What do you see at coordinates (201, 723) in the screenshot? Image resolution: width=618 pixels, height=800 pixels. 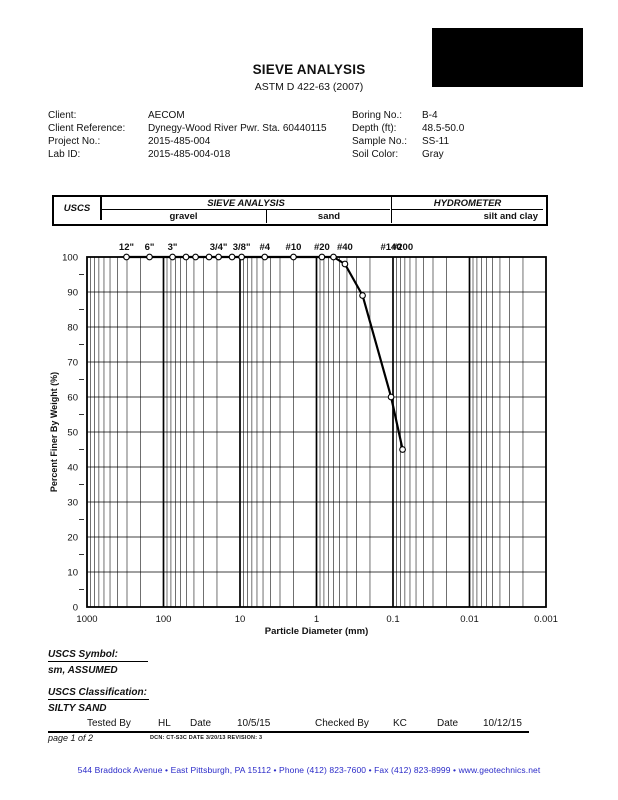 I see `date-tested-label: Date` at bounding box center [201, 723].